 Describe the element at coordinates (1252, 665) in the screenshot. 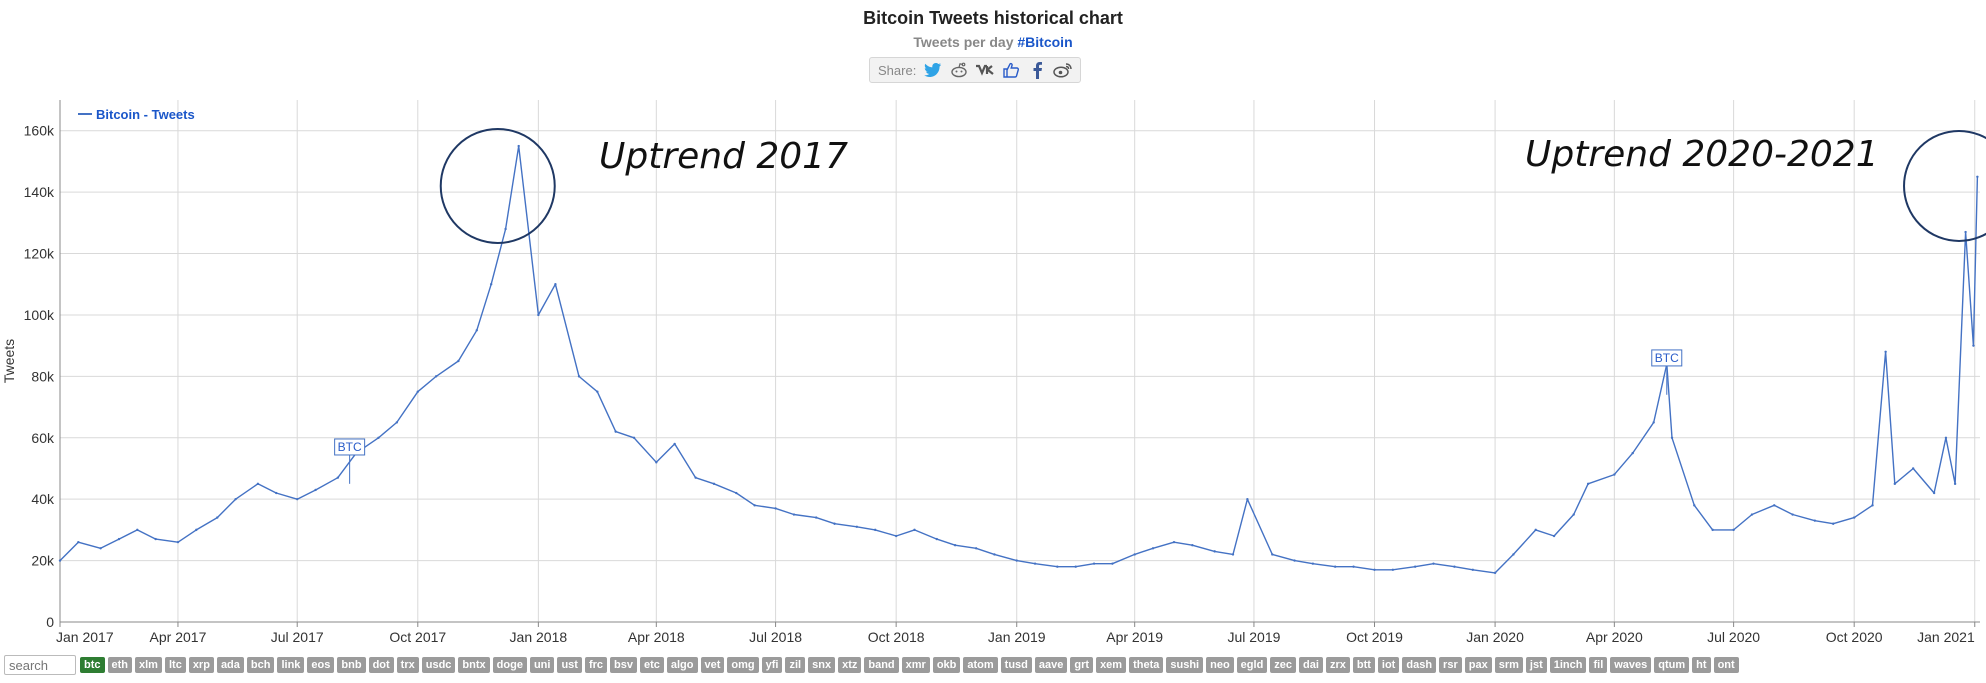

I see `coin-tag-egld: egld` at that location.